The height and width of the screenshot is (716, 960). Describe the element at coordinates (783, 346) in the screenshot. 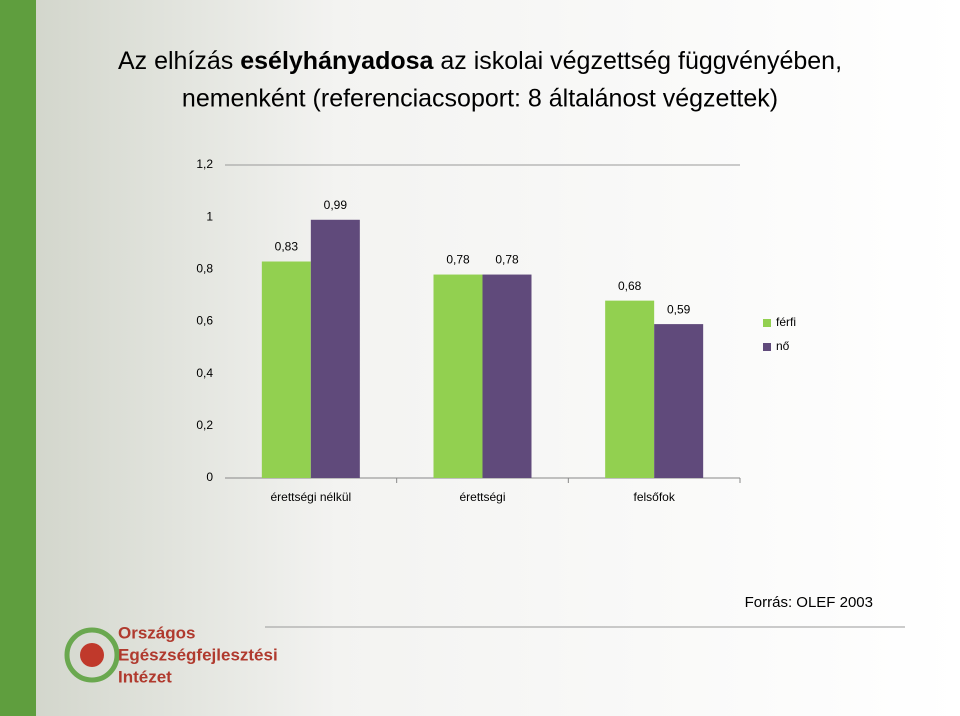

I see `legend-label: nő` at that location.